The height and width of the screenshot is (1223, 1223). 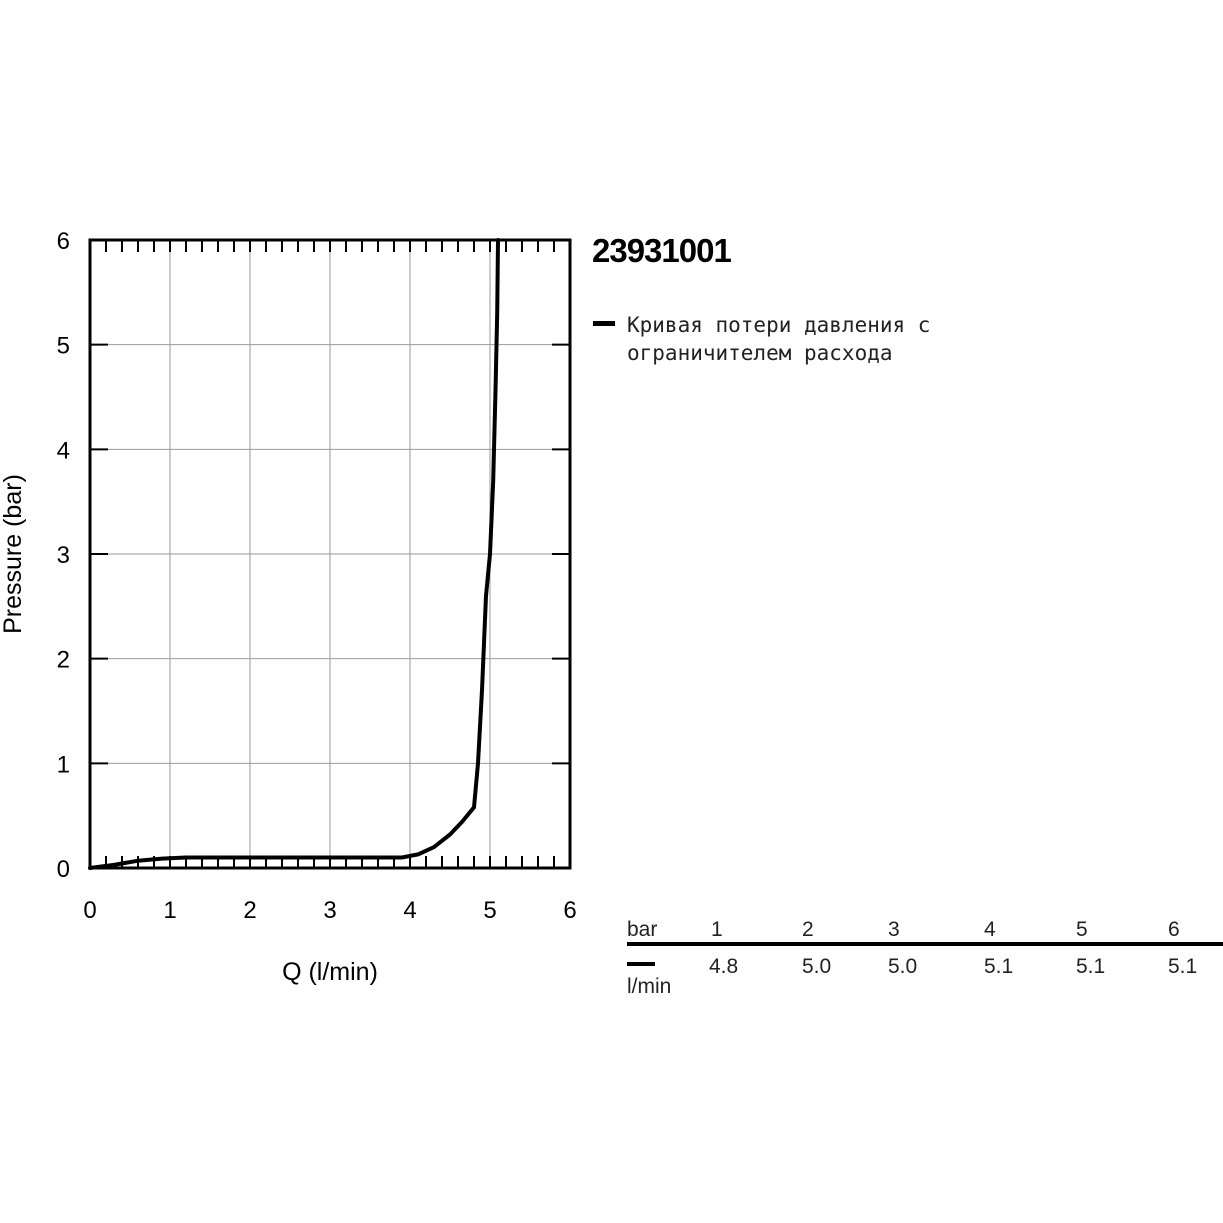 I want to click on pressure-cell: 6, so click(x=1174, y=929).